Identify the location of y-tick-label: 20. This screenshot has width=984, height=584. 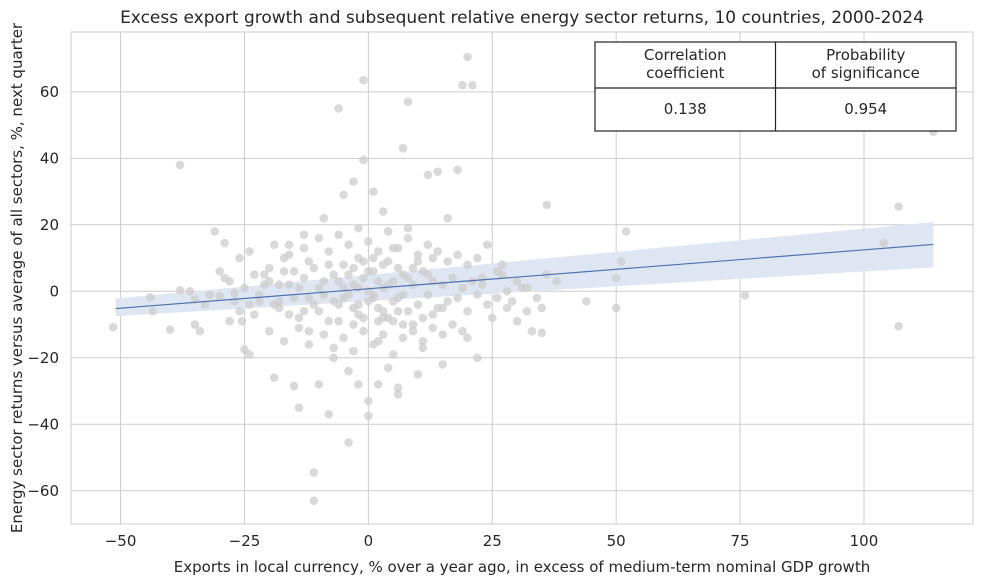
(49, 225).